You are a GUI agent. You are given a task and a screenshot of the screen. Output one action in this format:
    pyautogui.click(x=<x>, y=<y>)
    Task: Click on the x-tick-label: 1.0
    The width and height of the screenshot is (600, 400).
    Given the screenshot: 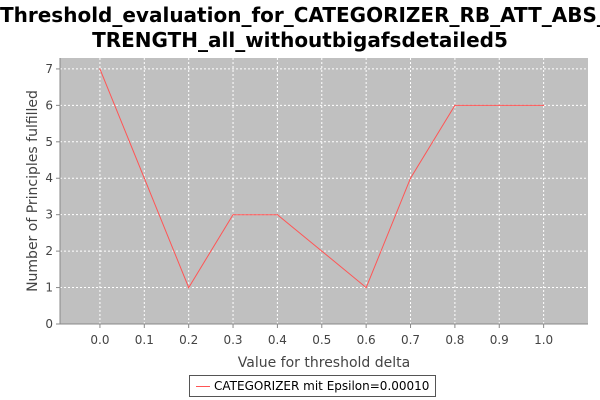 What is the action you would take?
    pyautogui.click(x=543, y=340)
    